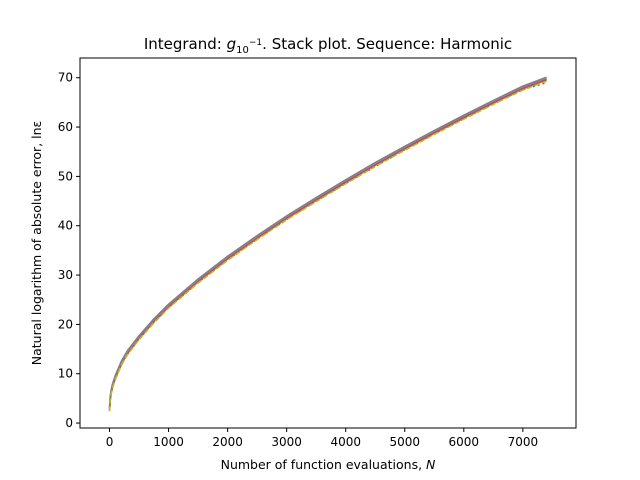 The image size is (640, 480). I want to click on y-axis-ticks: 0 10 20 30 40 50 60 70, so click(69, 250).